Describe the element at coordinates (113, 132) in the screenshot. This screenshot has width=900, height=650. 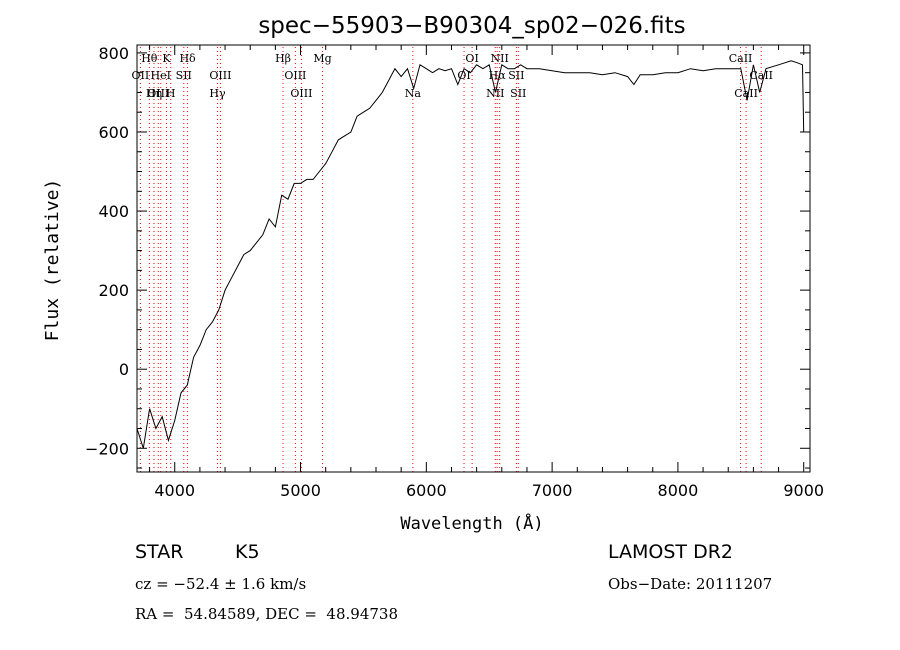
I see `y-tick-label: 600` at that location.